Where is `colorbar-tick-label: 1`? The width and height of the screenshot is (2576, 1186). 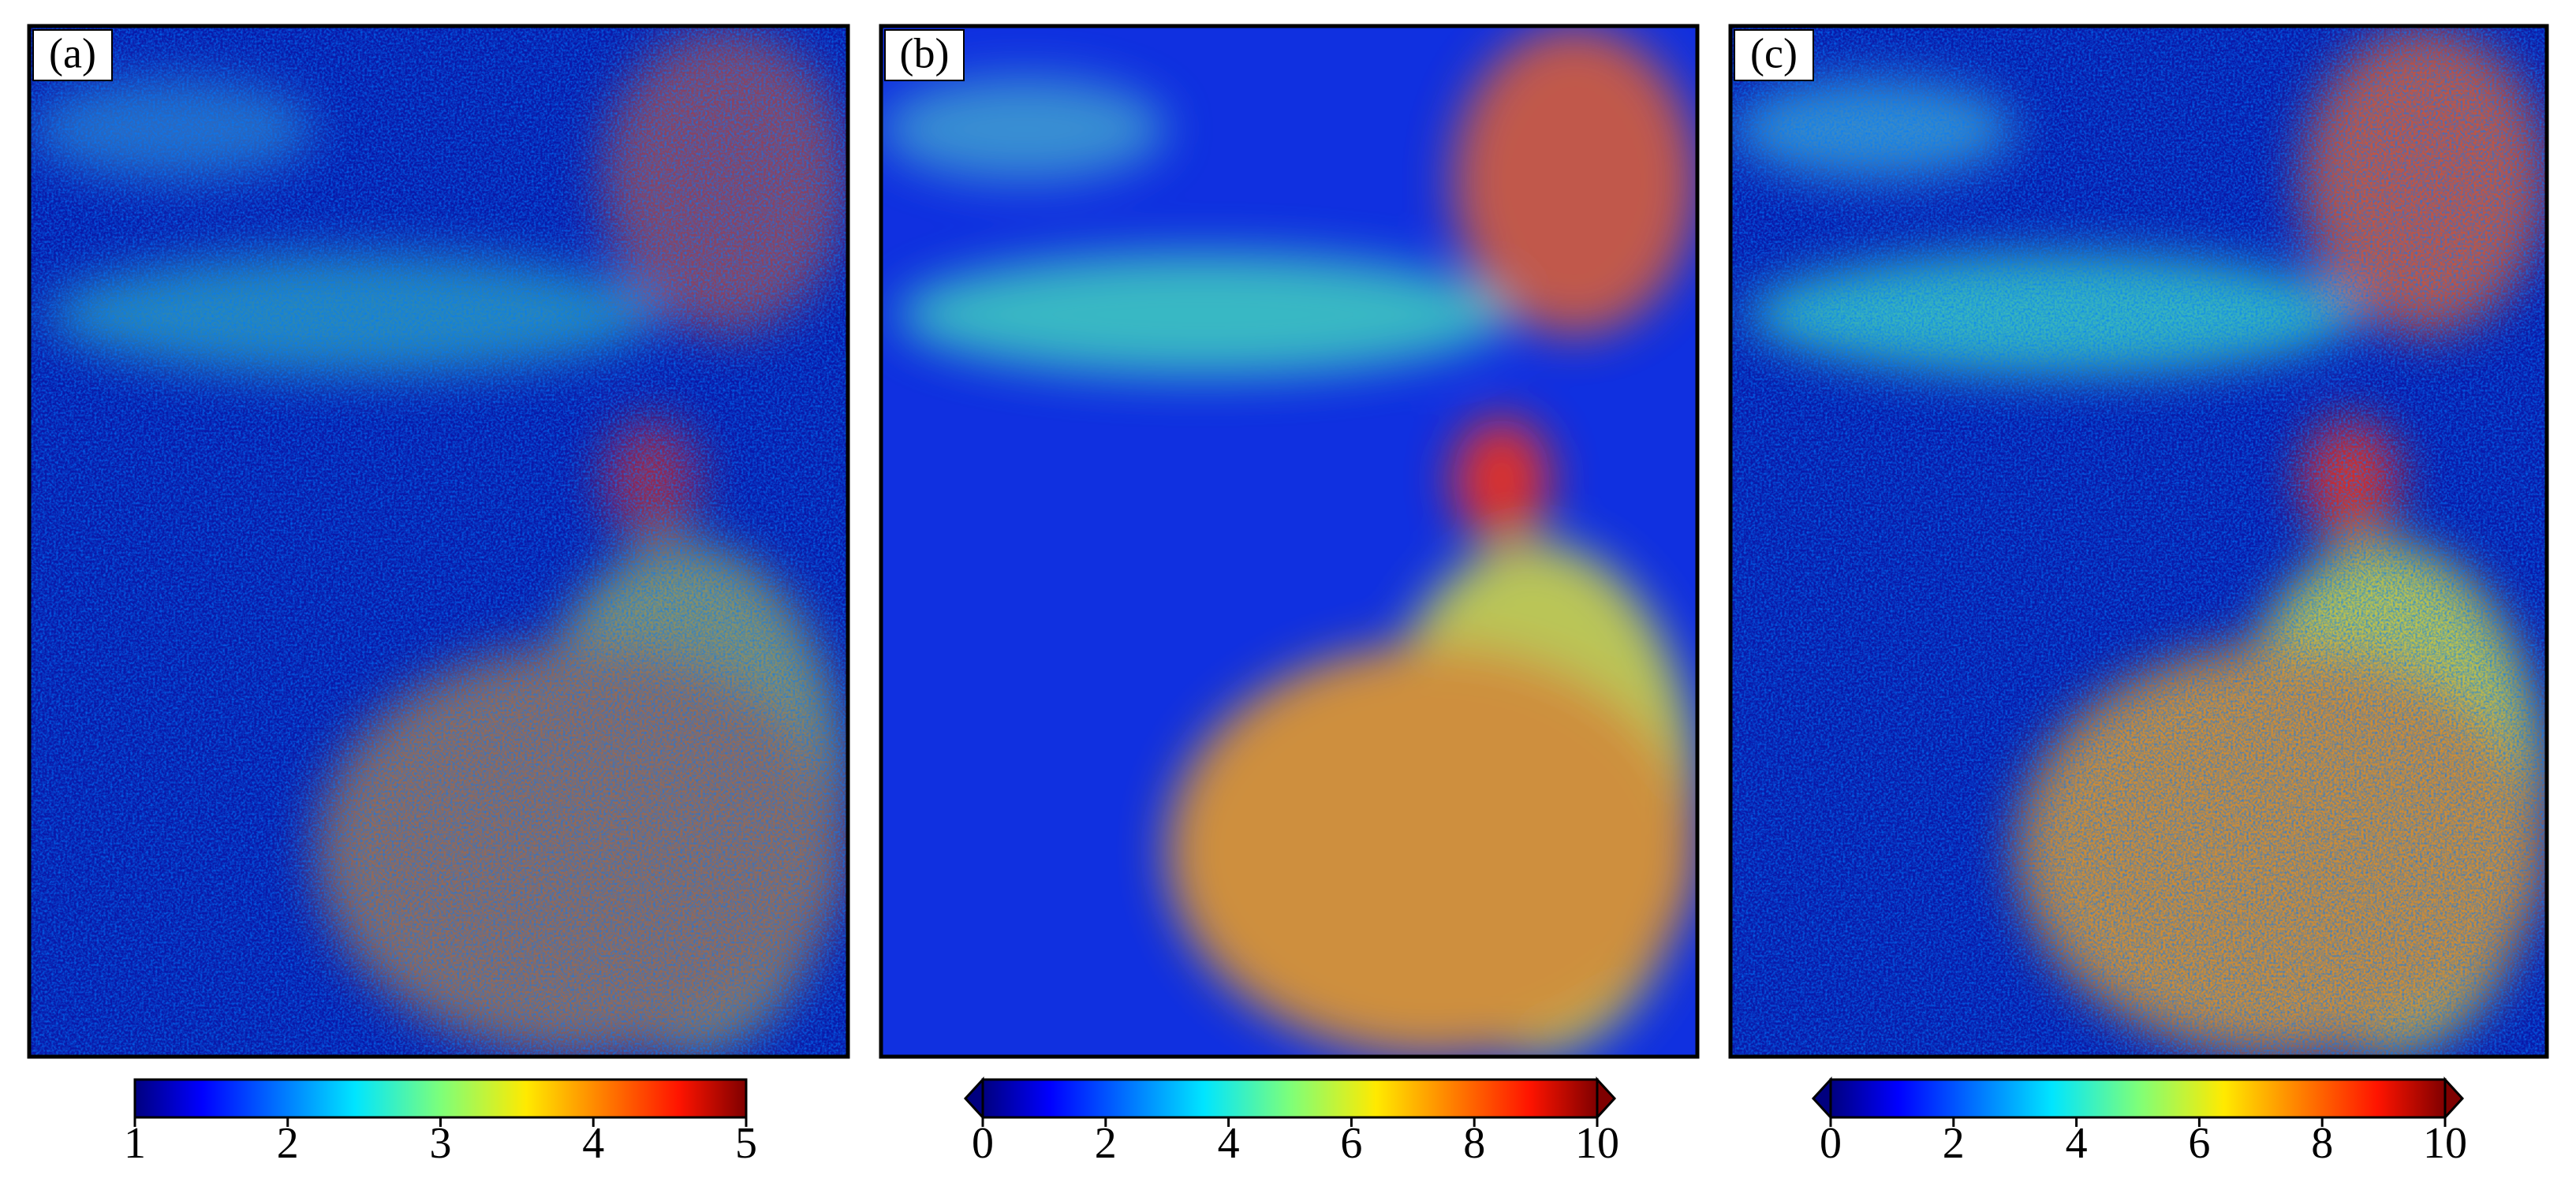
colorbar-tick-label: 1 is located at coordinates (135, 1143).